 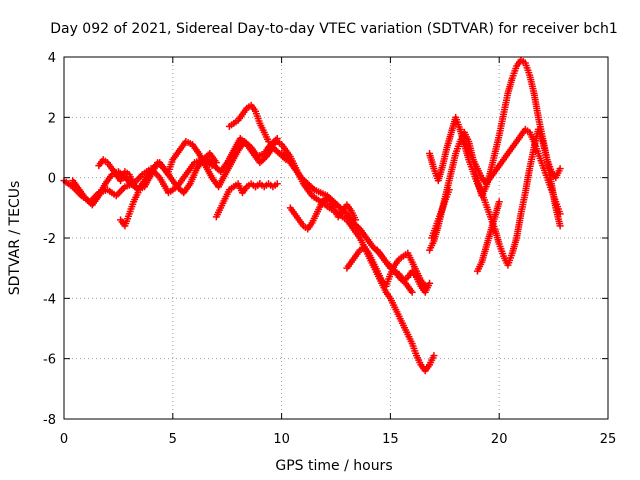 What do you see at coordinates (52, 179) in the screenshot?
I see `y-tick-label: 0` at bounding box center [52, 179].